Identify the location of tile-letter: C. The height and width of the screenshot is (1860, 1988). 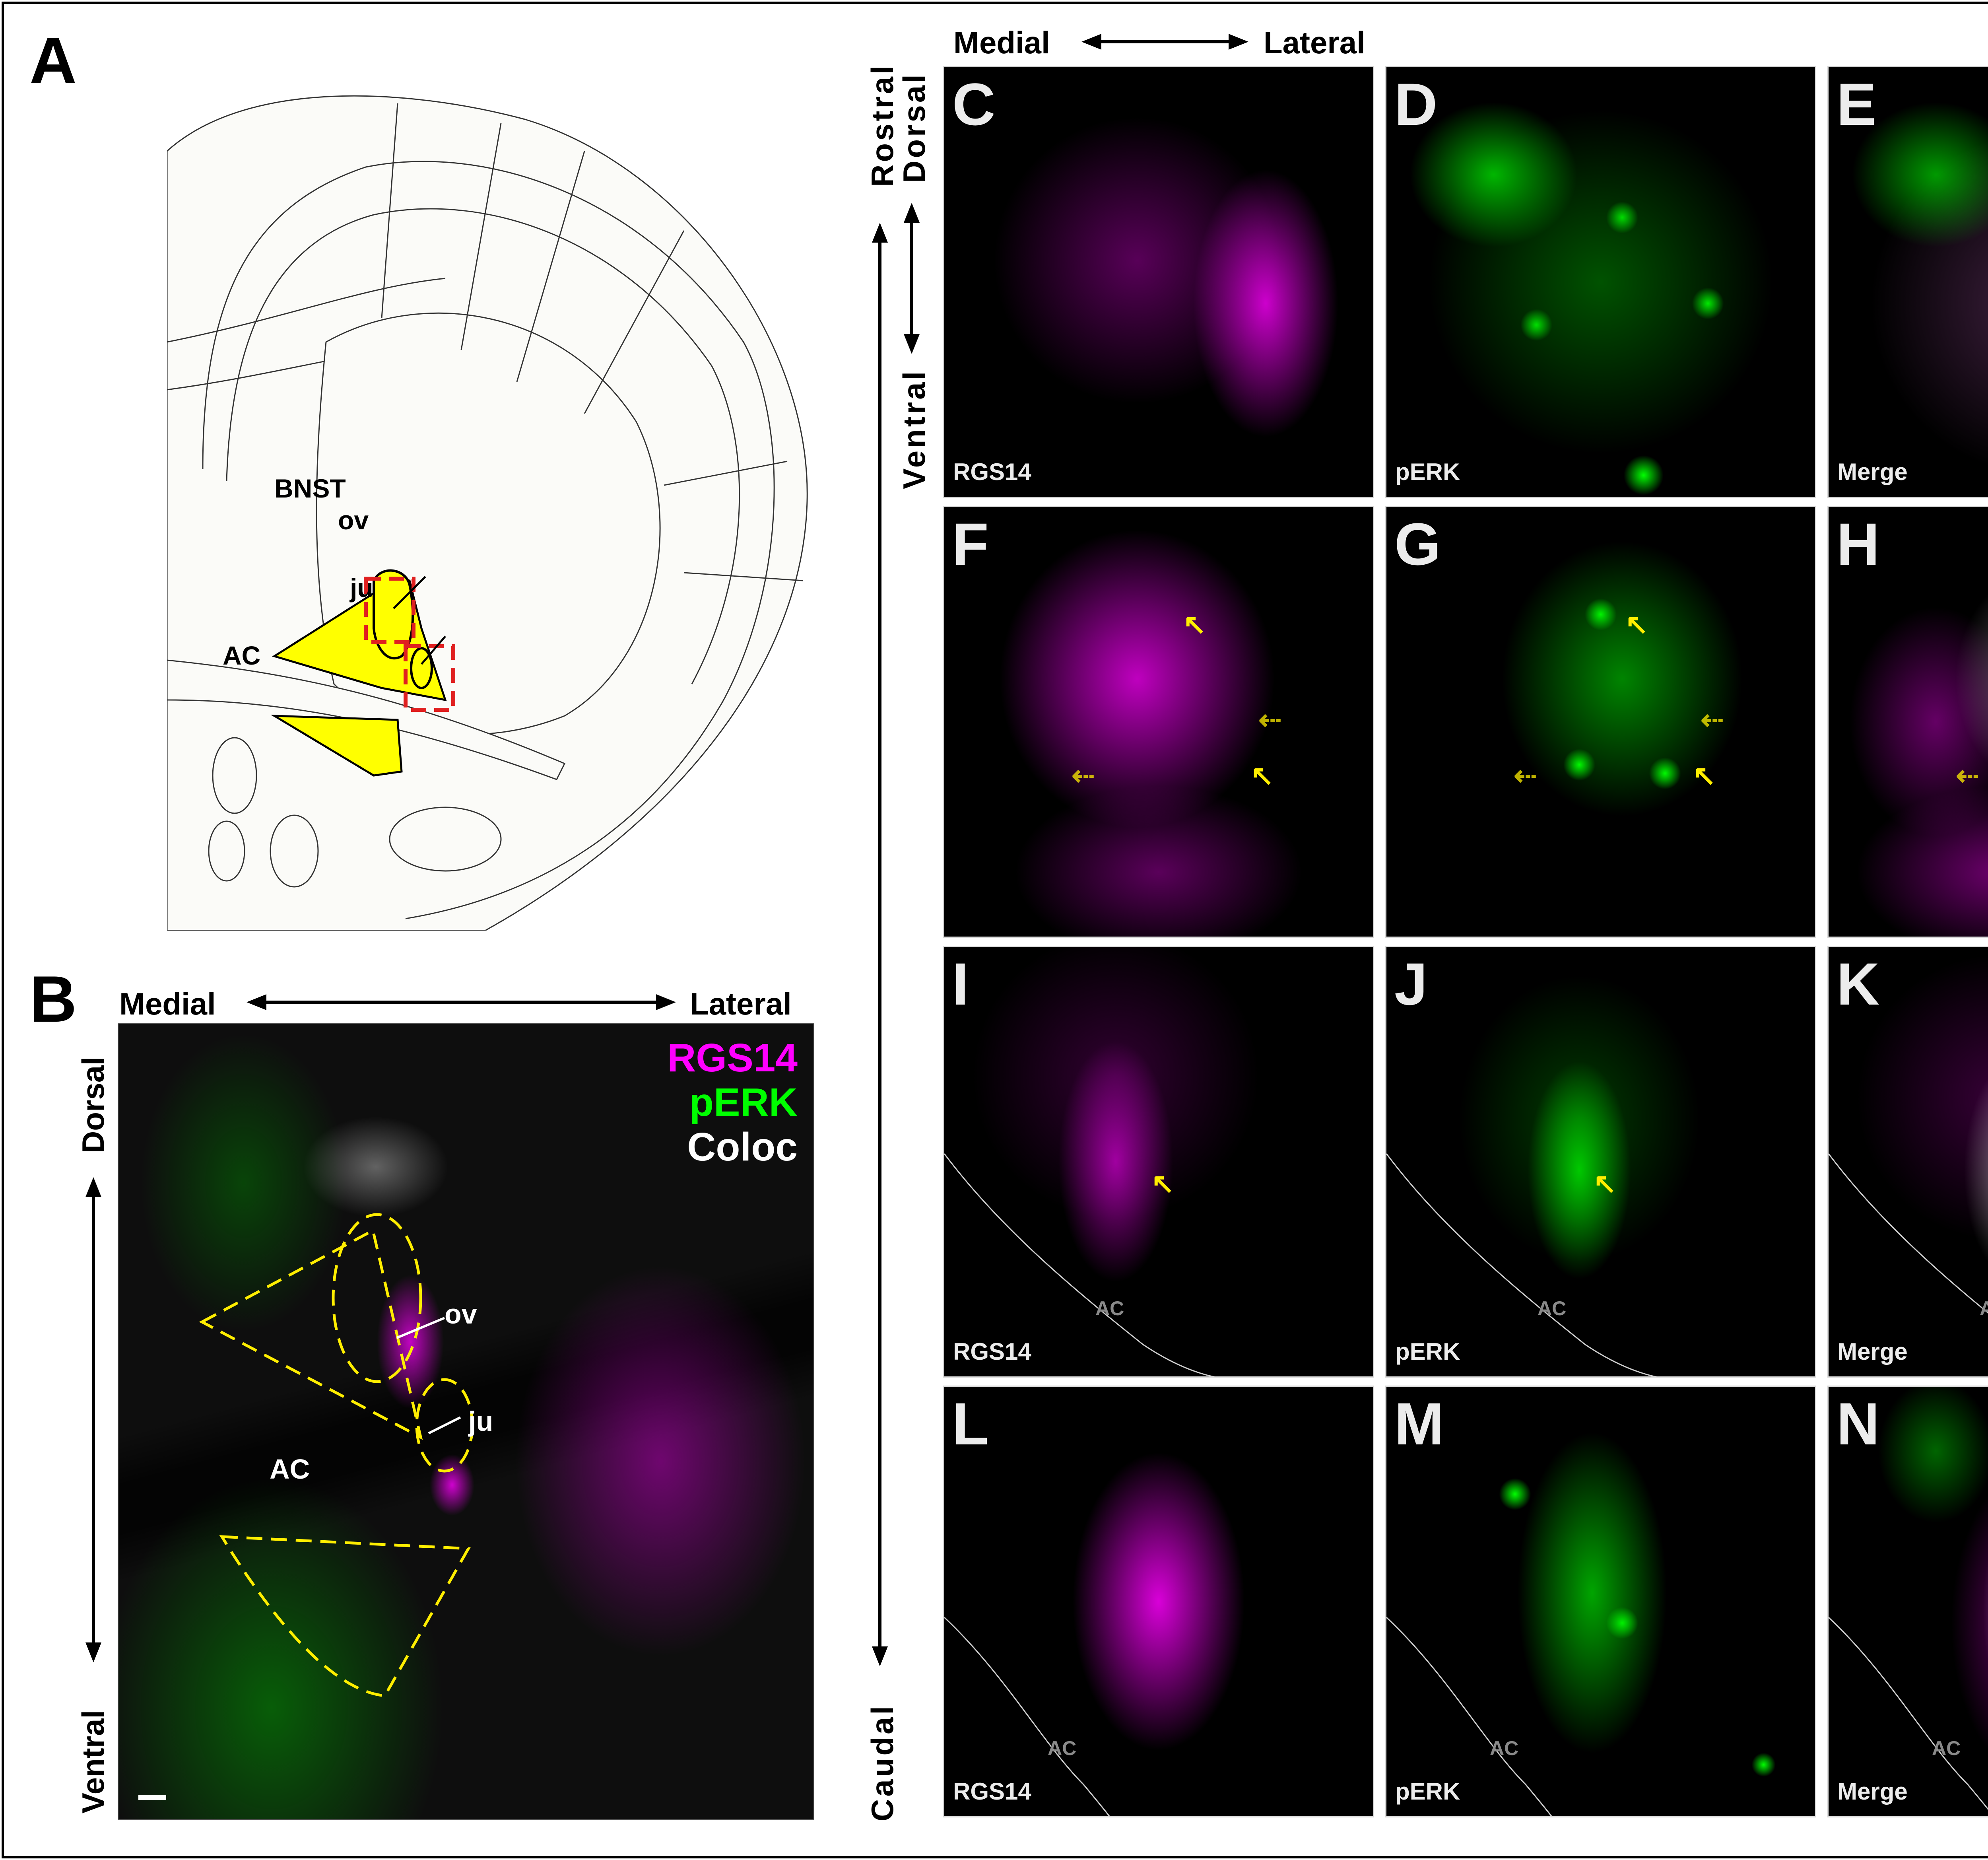
(974, 104).